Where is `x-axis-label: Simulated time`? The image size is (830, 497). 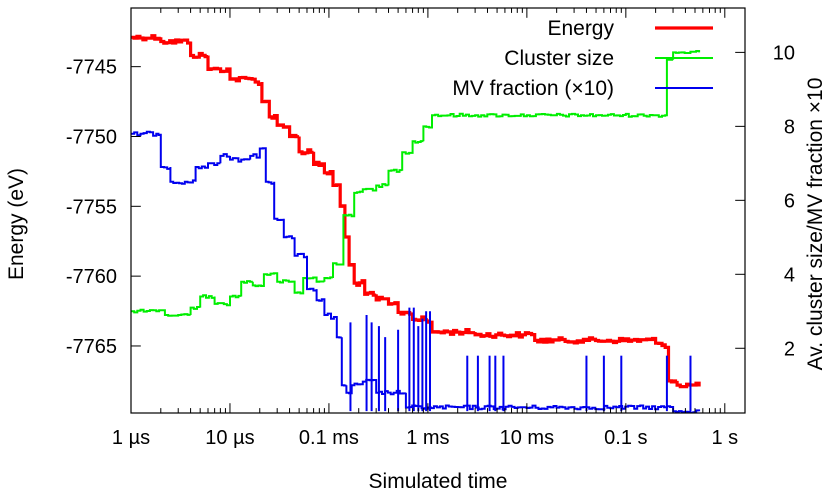
x-axis-label: Simulated time is located at coordinates (438, 481).